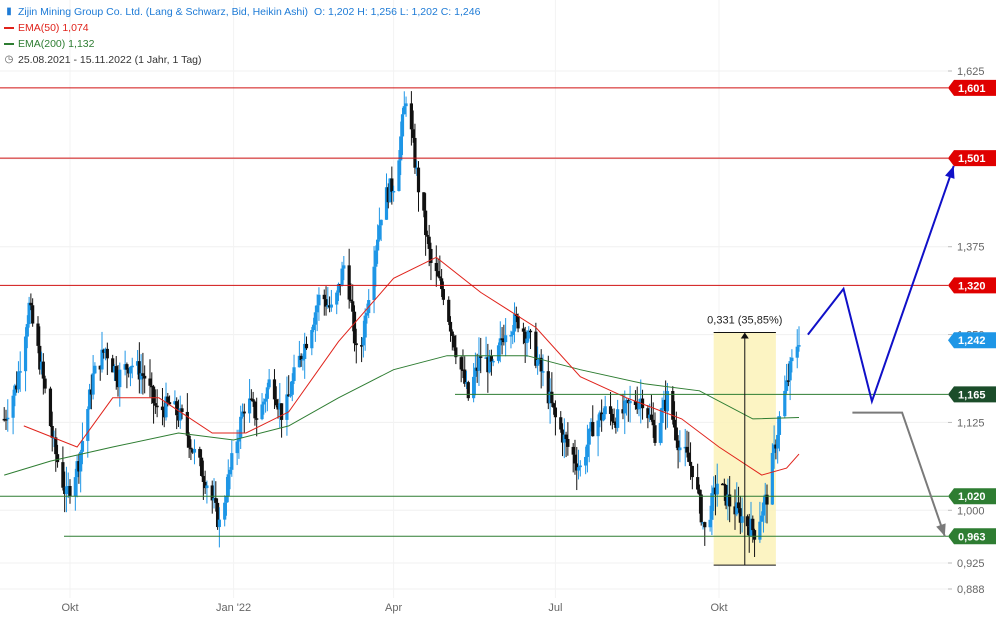 This screenshot has height=622, width=996. What do you see at coordinates (971, 248) in the screenshot?
I see `y-tick-label-3: 1,375` at bounding box center [971, 248].